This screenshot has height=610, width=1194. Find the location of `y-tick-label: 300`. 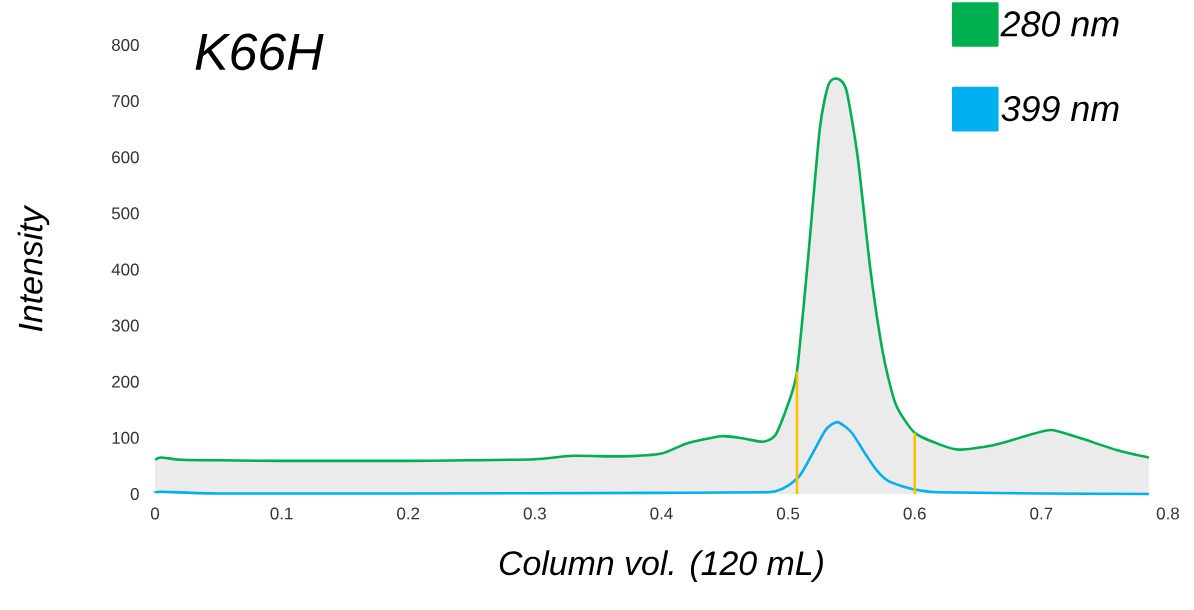

y-tick-label: 300 is located at coordinates (125, 325).